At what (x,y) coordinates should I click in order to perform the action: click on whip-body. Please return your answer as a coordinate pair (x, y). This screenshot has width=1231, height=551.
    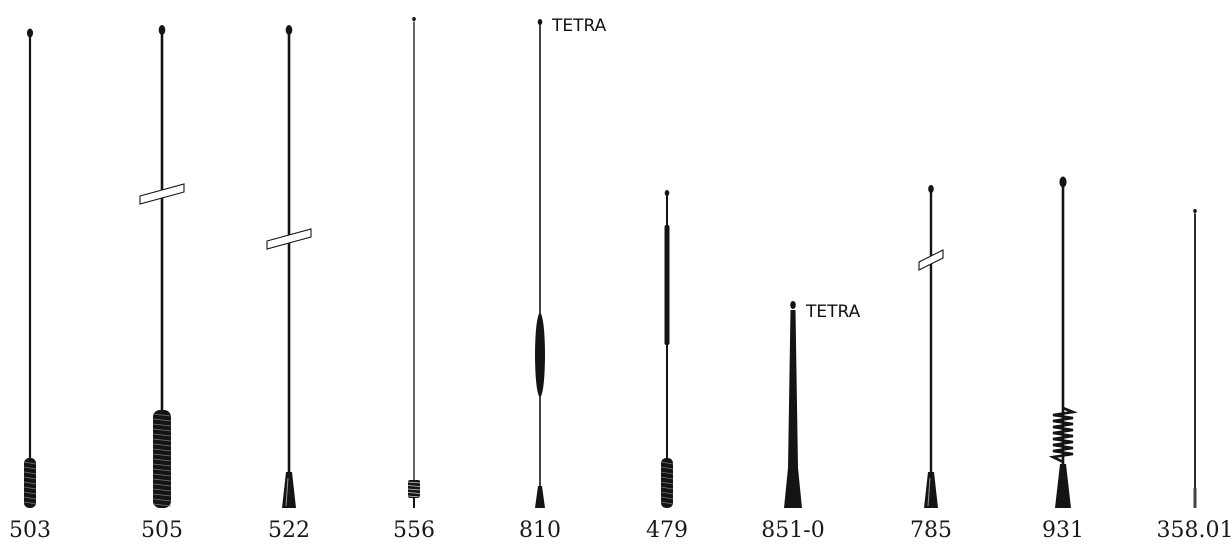
    Looking at the image, I should click on (793, 389).